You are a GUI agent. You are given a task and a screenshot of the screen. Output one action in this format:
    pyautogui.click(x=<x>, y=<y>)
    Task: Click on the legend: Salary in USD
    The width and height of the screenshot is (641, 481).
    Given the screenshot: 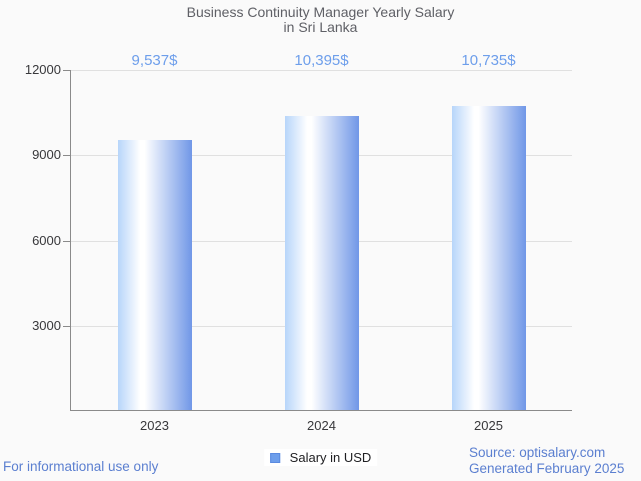 What is the action you would take?
    pyautogui.click(x=320, y=457)
    